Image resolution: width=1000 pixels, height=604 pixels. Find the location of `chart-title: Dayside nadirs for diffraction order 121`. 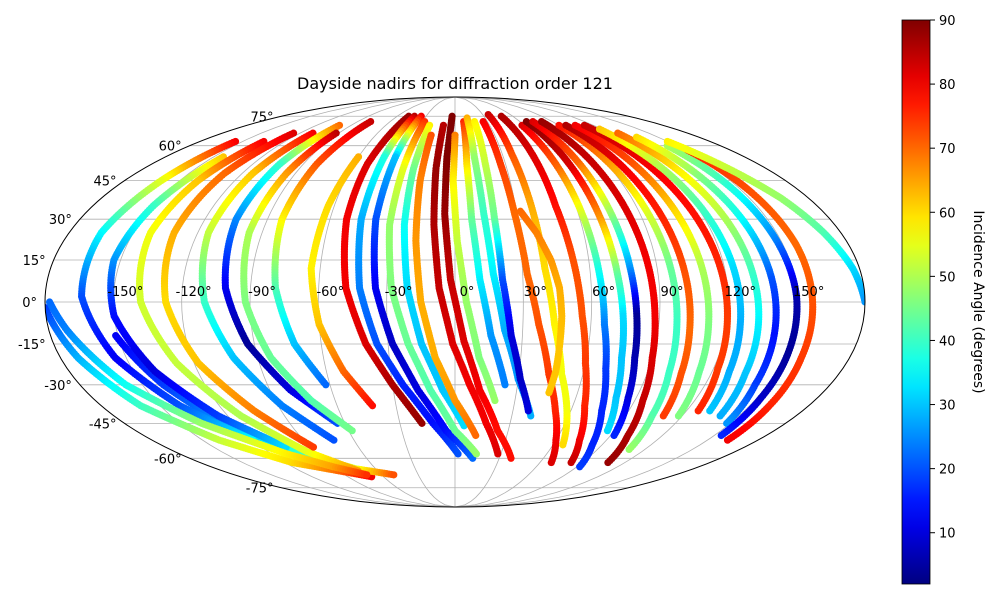

chart-title: Dayside nadirs for diffraction order 121 is located at coordinates (455, 83).